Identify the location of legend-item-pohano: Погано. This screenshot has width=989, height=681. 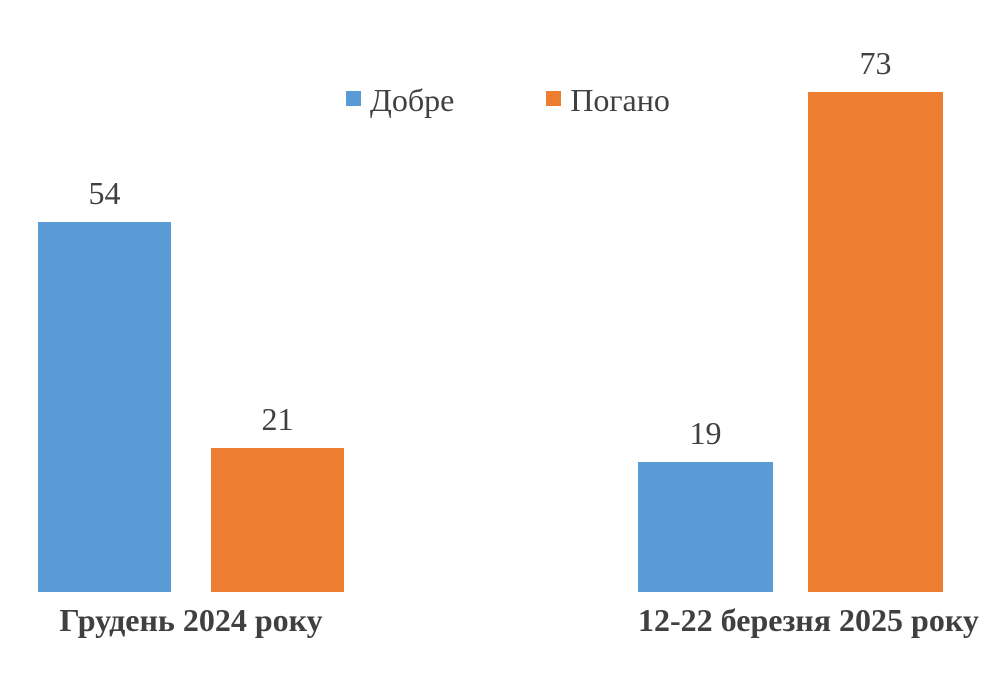
(608, 100).